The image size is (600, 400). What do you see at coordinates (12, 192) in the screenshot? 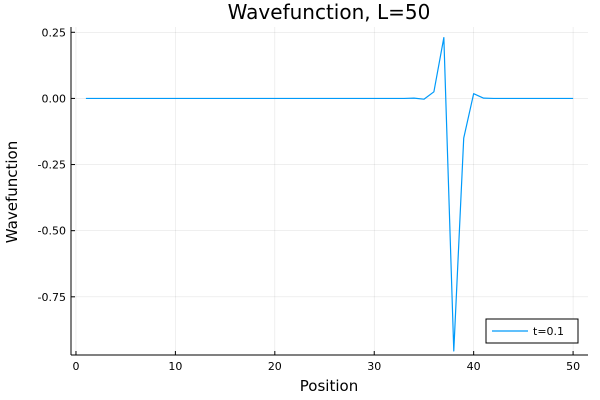
I see `y-axis-label: Wavefunction` at bounding box center [12, 192].